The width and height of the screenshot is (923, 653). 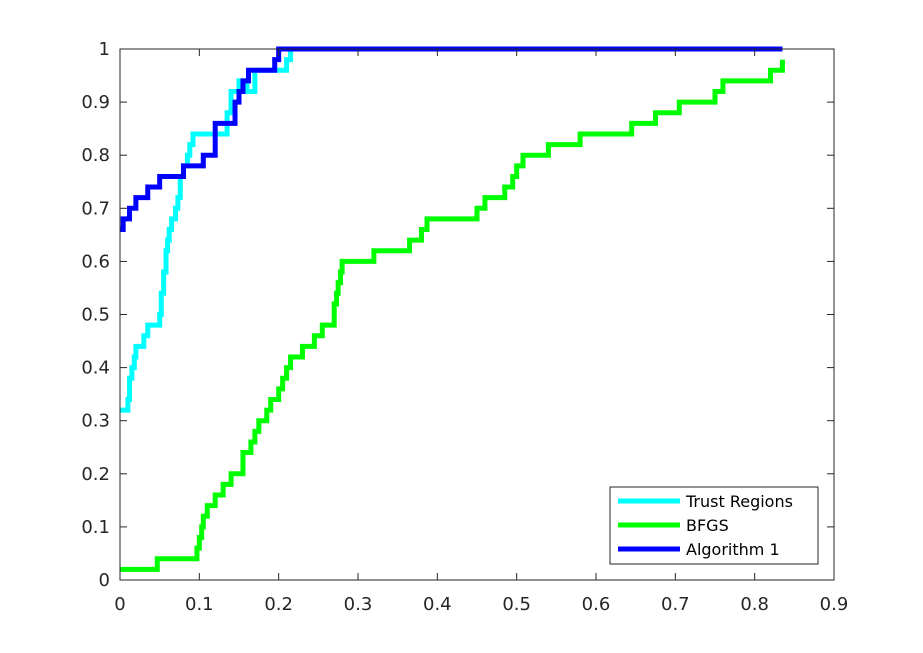 What do you see at coordinates (104, 580) in the screenshot?
I see `y-tick-label: 0` at bounding box center [104, 580].